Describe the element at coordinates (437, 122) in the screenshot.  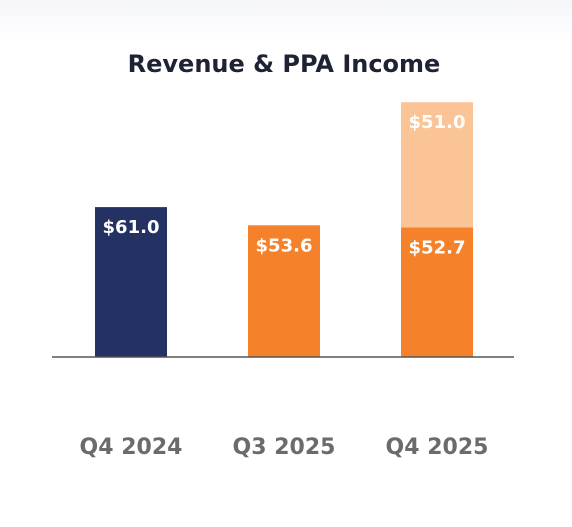
I see `bar-value-label: $51.0` at that location.